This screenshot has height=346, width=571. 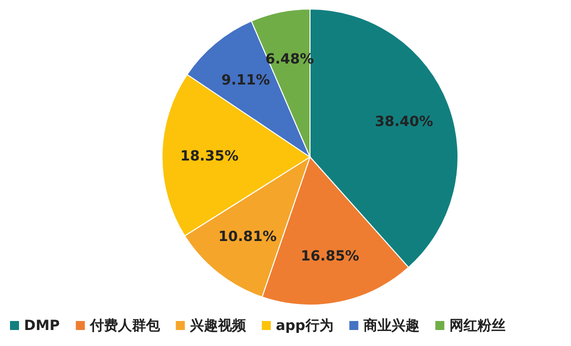 I want to click on data-label: 10.81%, so click(x=247, y=236).